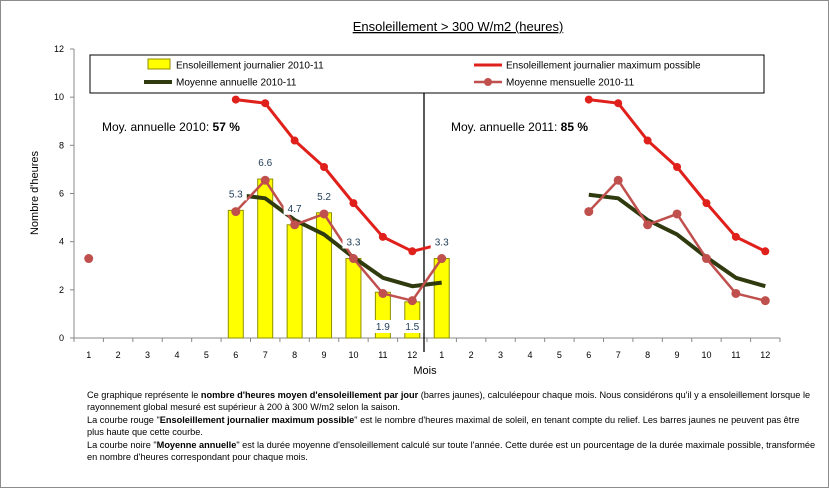  I want to click on note-emphasis: Moyenne annuelle, so click(196, 444).